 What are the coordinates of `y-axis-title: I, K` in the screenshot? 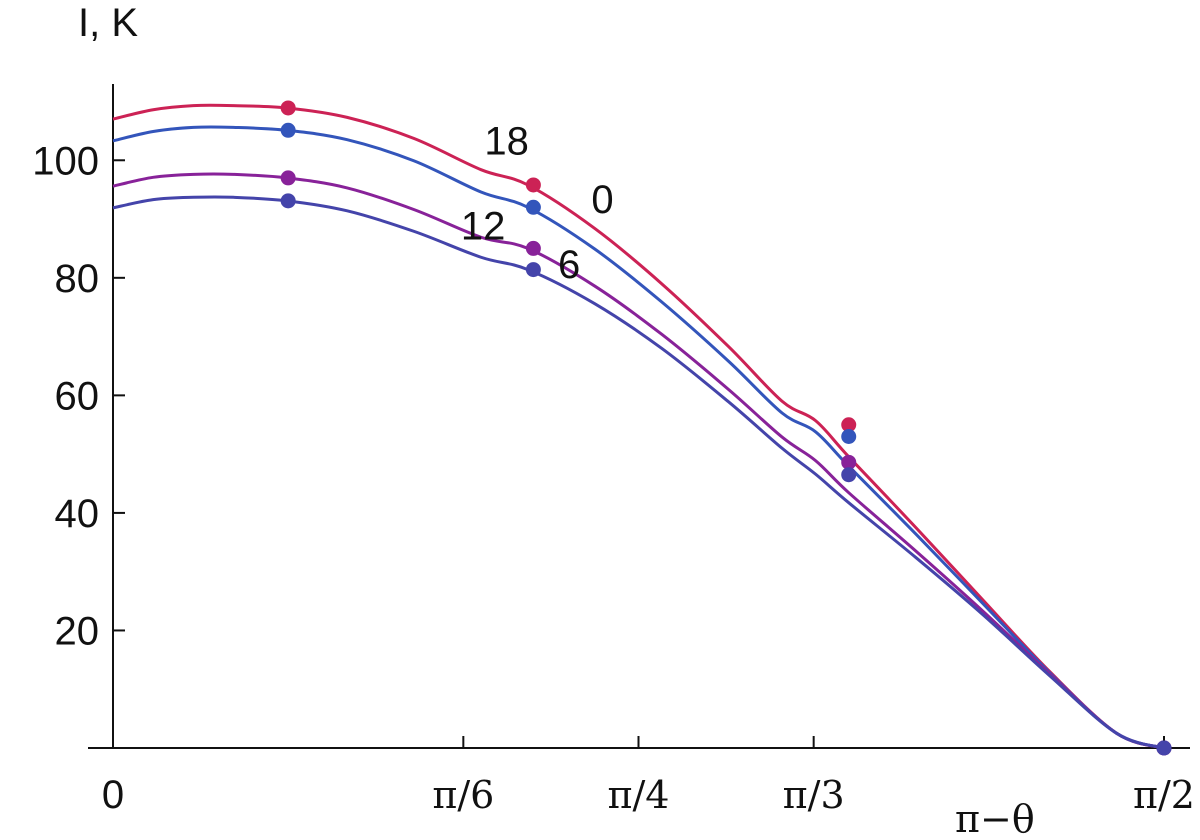 It's located at (108, 23).